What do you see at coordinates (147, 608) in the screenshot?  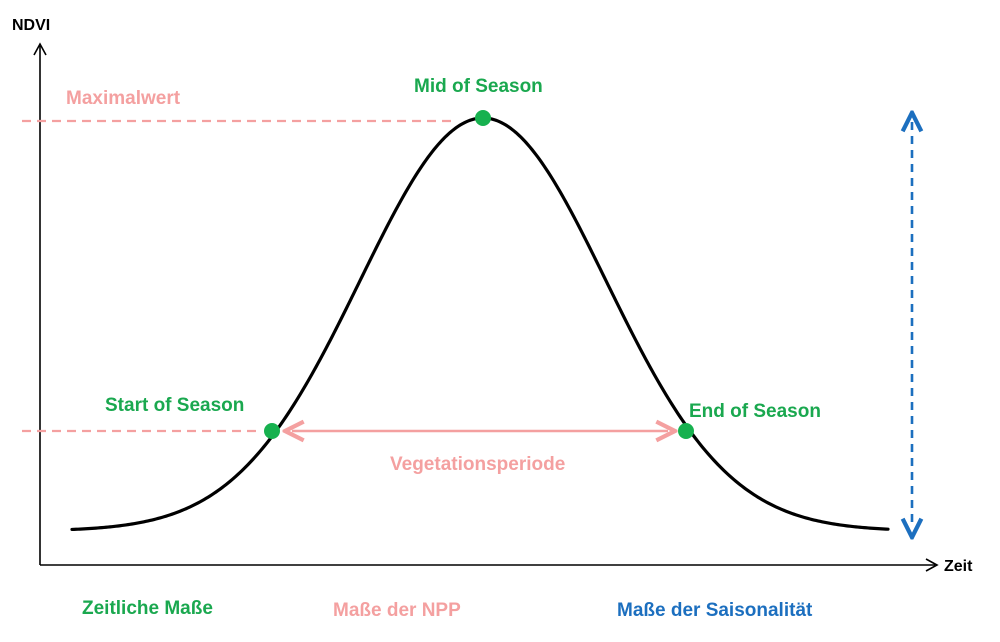 I see `legend-temporal-measures: Zeitliche Maße` at bounding box center [147, 608].